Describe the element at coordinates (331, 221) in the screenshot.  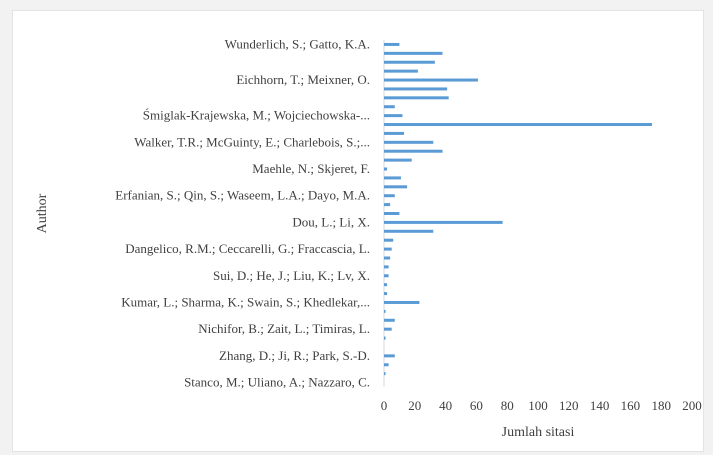
I see `category-label: Dou, L.; Li, X.` at that location.